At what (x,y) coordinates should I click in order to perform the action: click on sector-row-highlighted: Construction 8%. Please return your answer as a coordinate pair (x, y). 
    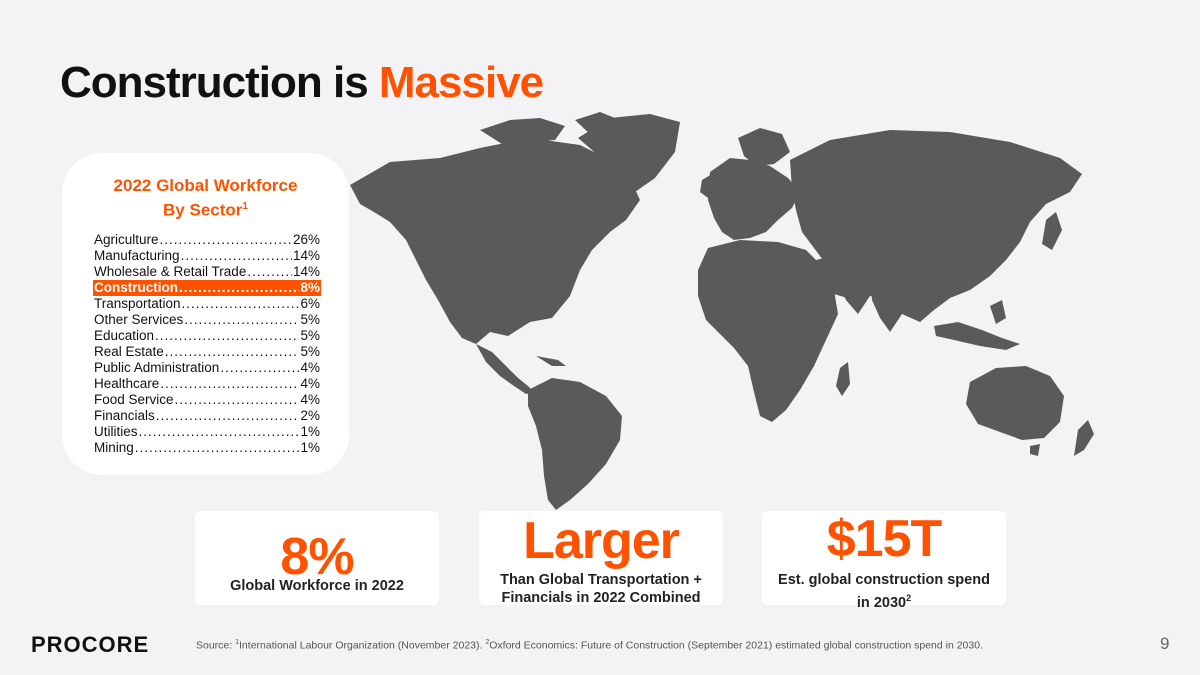
    Looking at the image, I should click on (207, 288).